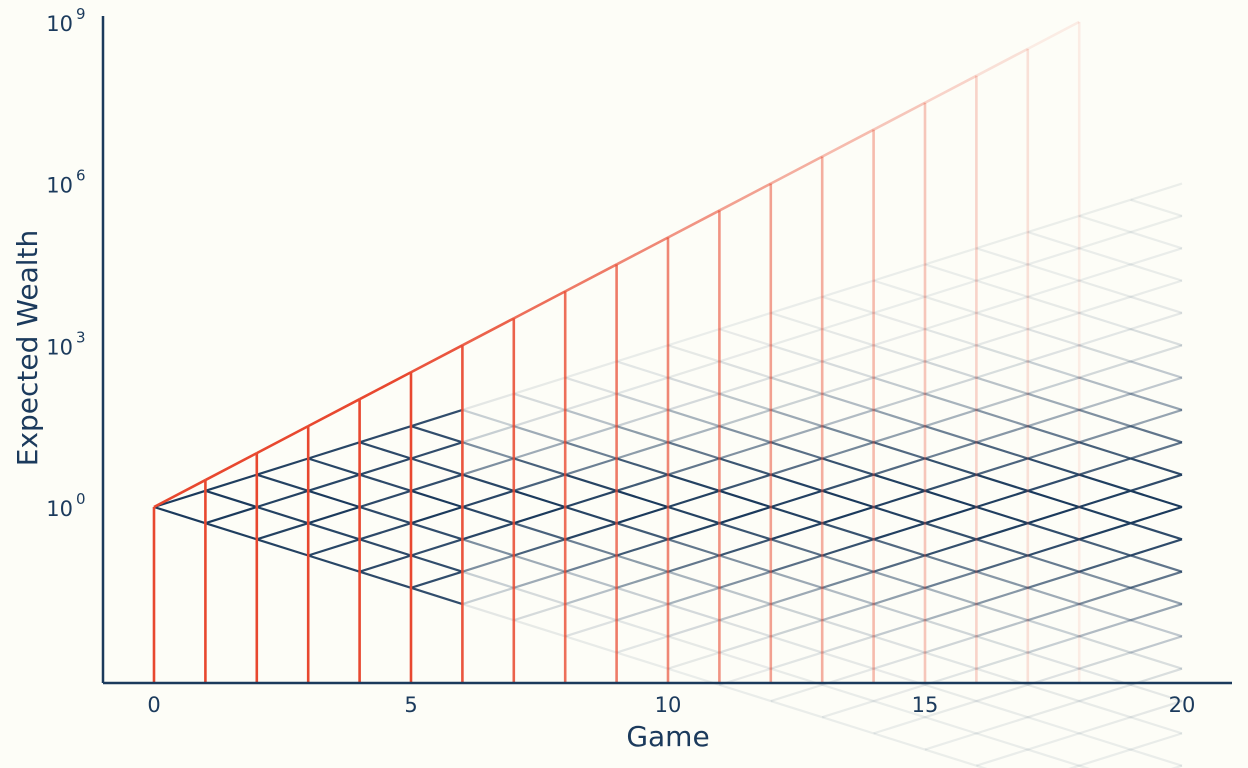 The image size is (1248, 768). What do you see at coordinates (81, 14) in the screenshot?
I see `y-tick-exponent: 9` at bounding box center [81, 14].